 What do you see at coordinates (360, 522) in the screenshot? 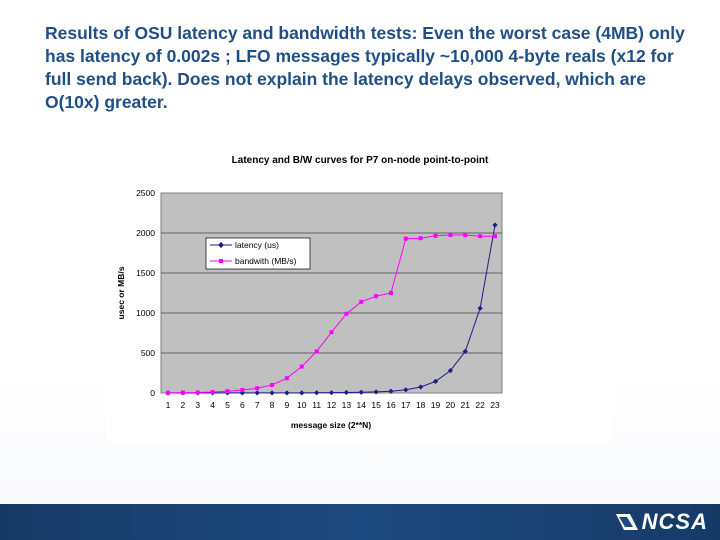
I see `footer-bar: NCSA` at bounding box center [360, 522].